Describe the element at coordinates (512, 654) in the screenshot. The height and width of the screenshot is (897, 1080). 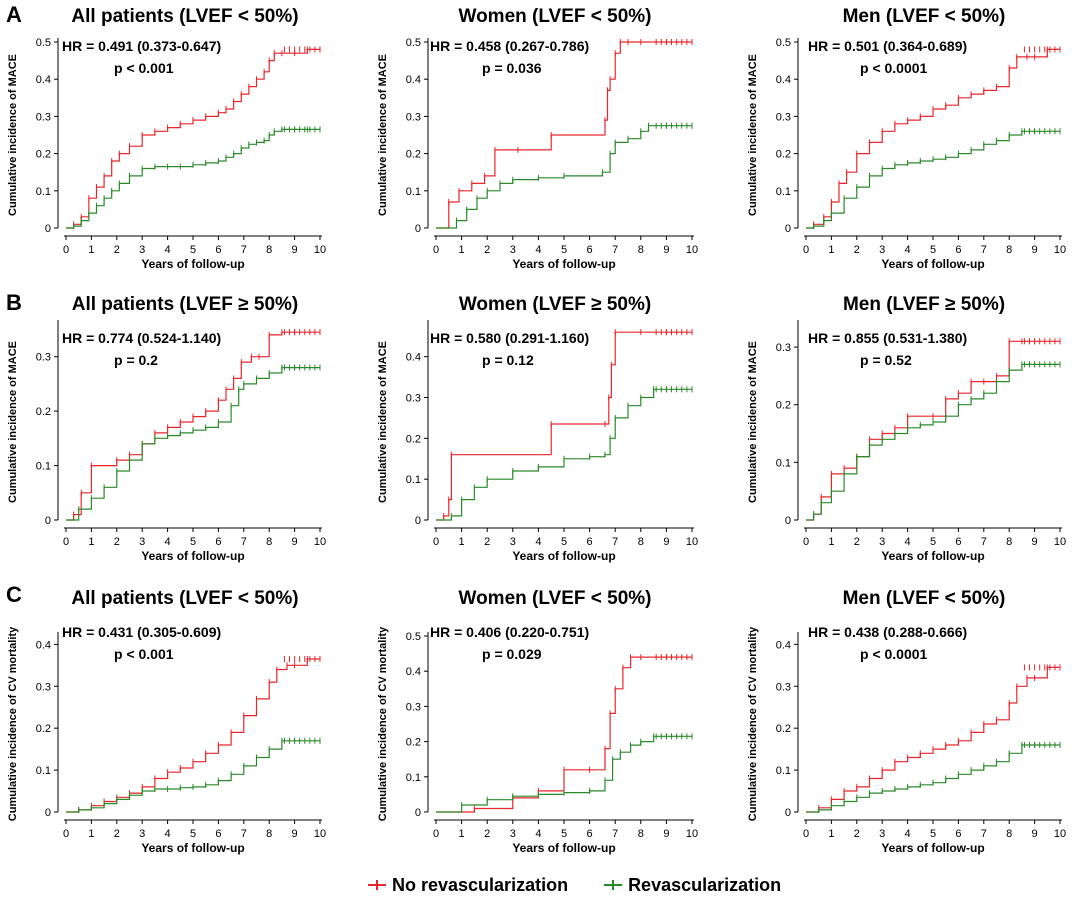
I see `p-value-label: p = 0.029` at that location.